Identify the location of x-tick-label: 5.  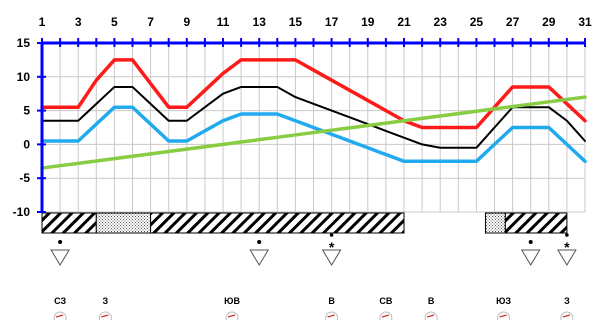
(114, 22).